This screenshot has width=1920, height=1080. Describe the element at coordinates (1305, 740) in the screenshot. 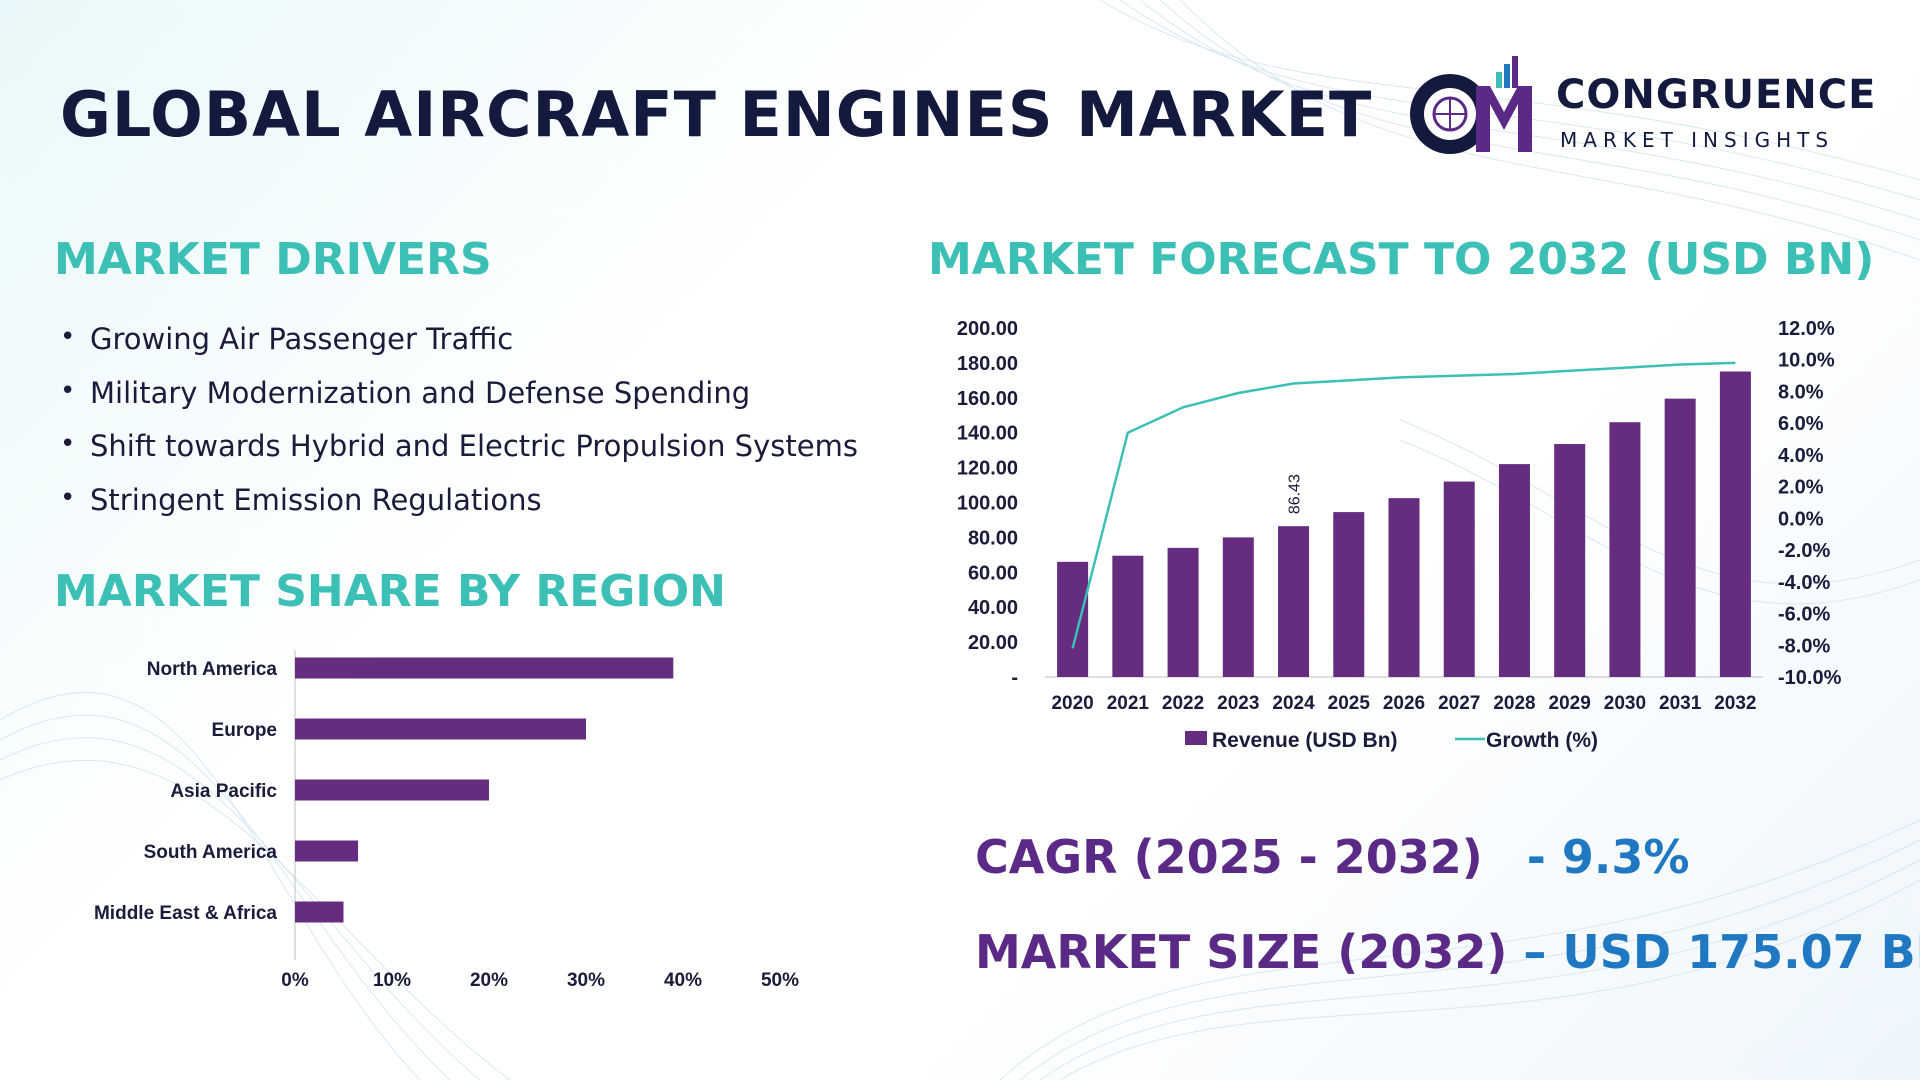

I see `legend-label-revenue: Revenue (USD Bn)` at that location.